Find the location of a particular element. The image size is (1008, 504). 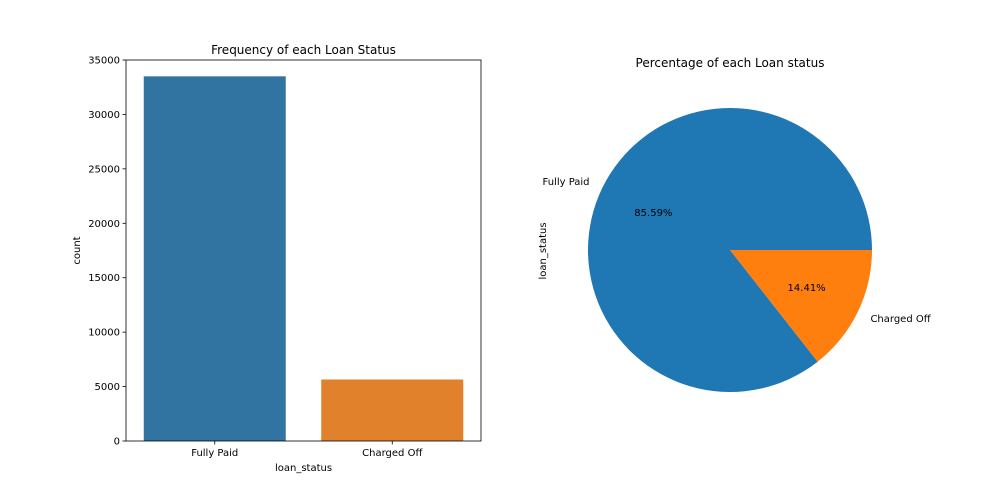

y-tick-label: 30000 is located at coordinates (104, 115).